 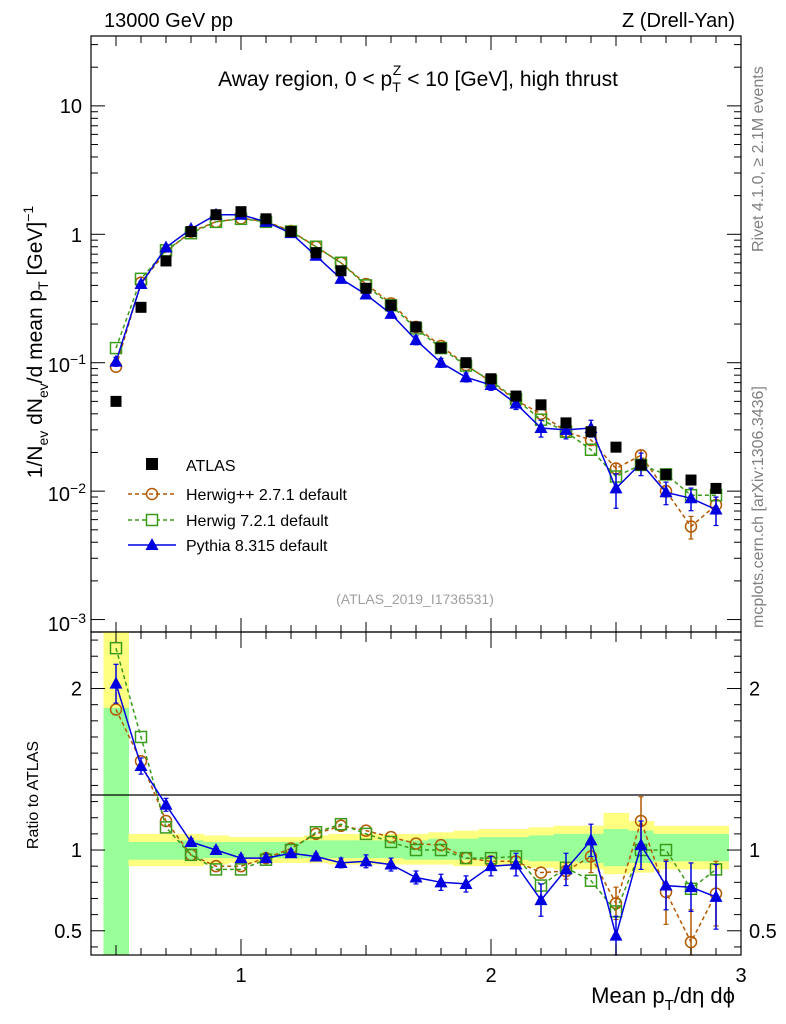 What do you see at coordinates (76, 236) in the screenshot?
I see `y-tick-label-1: 1` at bounding box center [76, 236].